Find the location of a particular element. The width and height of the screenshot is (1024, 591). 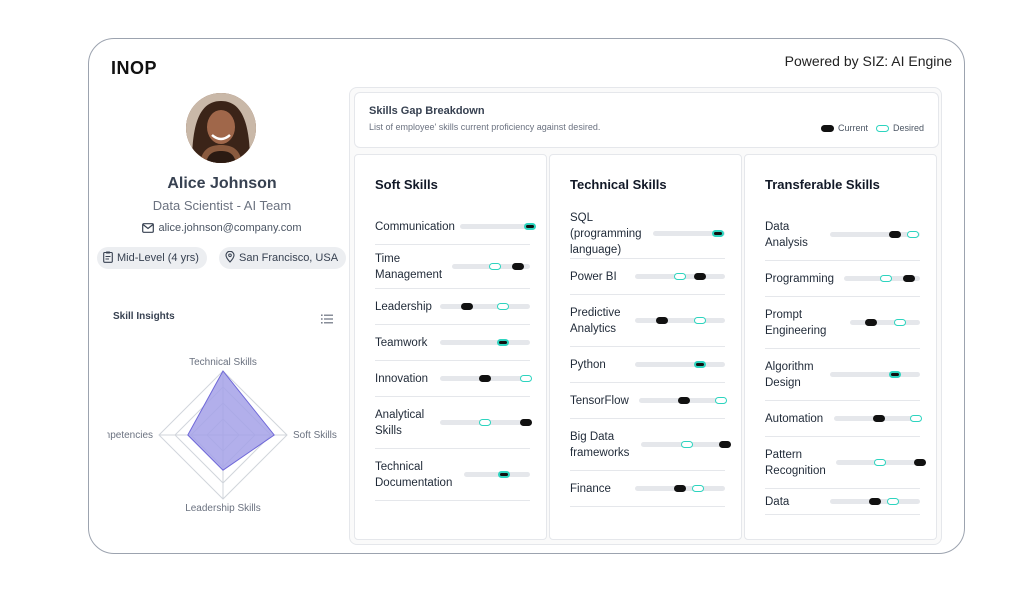

skill-label: Time Management is located at coordinates (409, 266).